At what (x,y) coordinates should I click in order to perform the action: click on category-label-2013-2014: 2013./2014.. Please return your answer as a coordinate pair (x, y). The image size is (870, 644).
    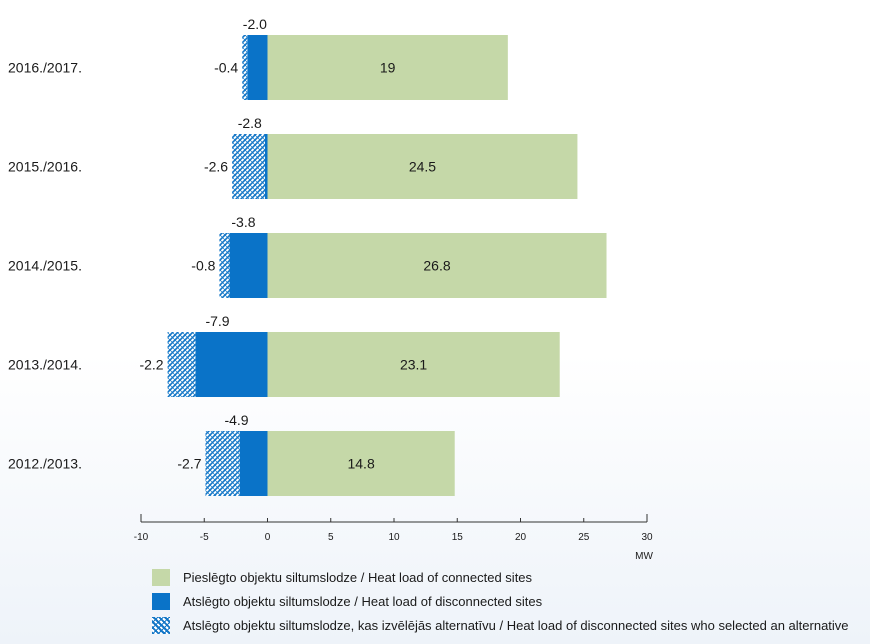
    Looking at the image, I should click on (45, 365).